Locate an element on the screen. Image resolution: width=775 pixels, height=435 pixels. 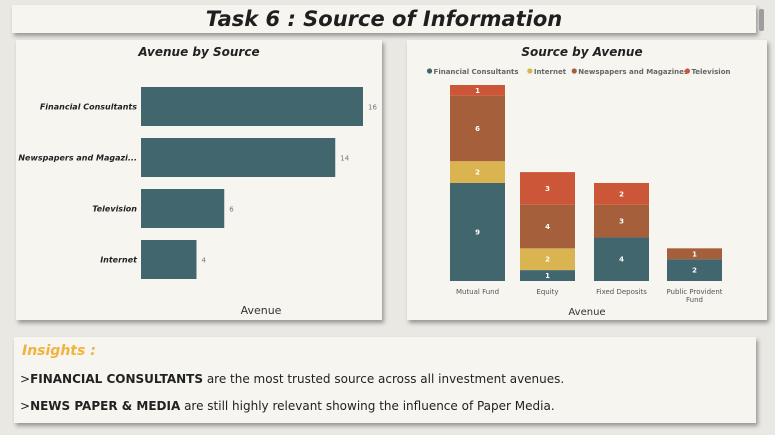
data-label: 6 is located at coordinates (477, 129).